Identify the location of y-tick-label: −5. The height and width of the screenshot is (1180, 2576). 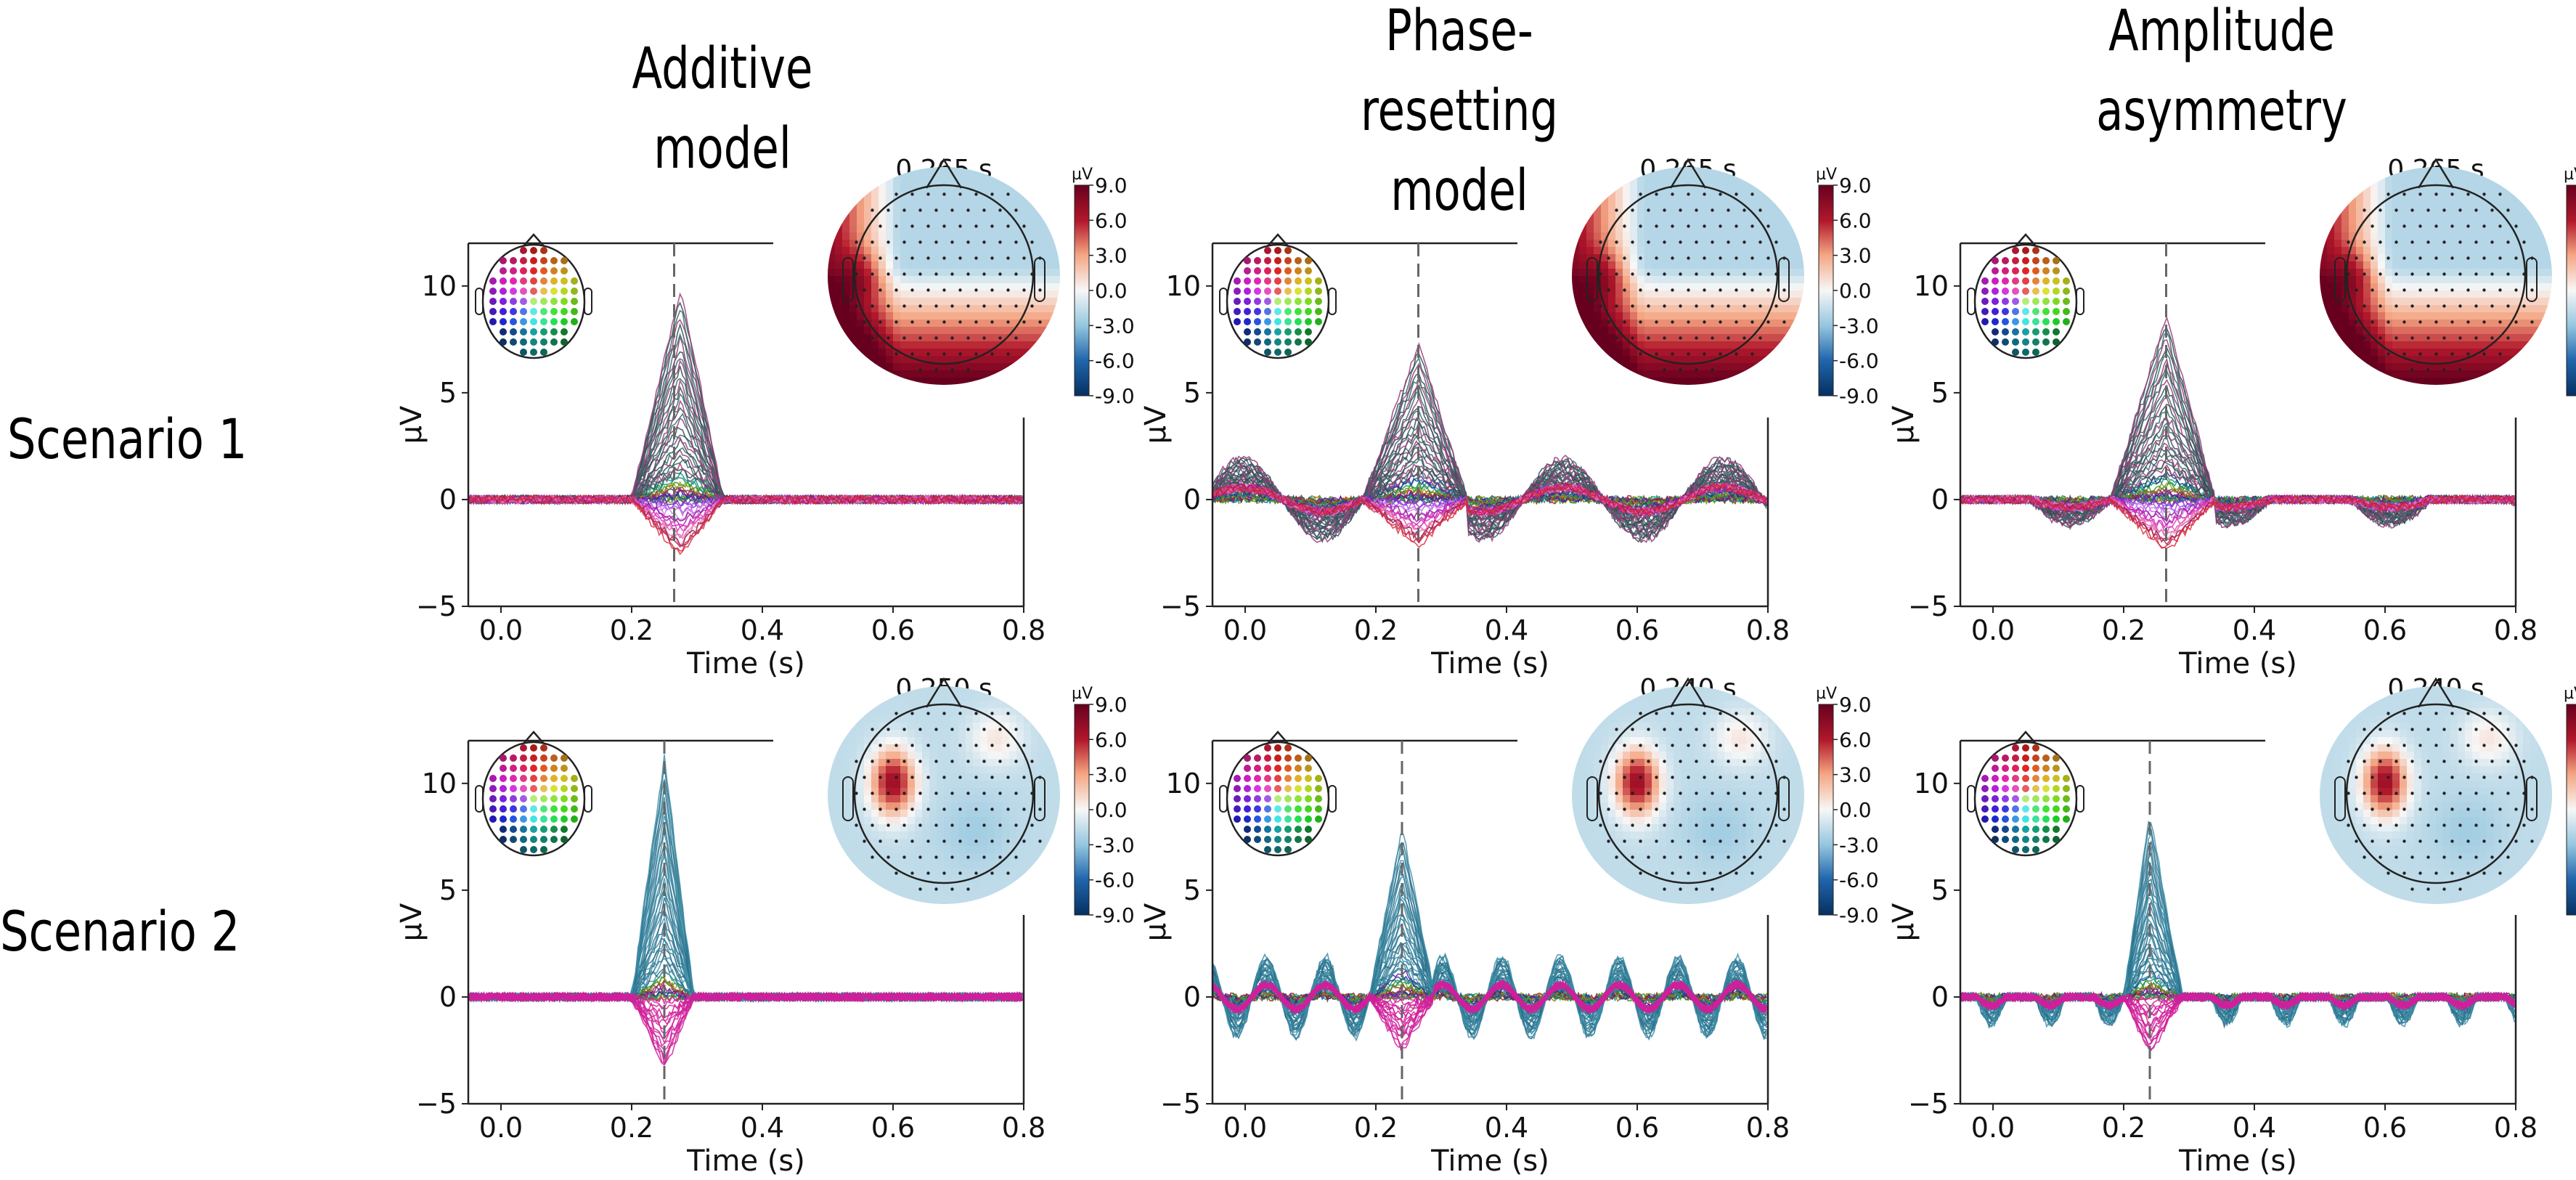
(1180, 1104).